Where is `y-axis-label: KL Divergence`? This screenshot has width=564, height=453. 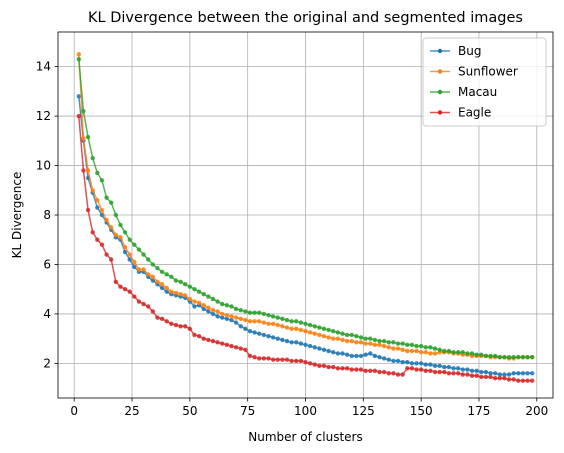 y-axis-label: KL Divergence is located at coordinates (17, 215).